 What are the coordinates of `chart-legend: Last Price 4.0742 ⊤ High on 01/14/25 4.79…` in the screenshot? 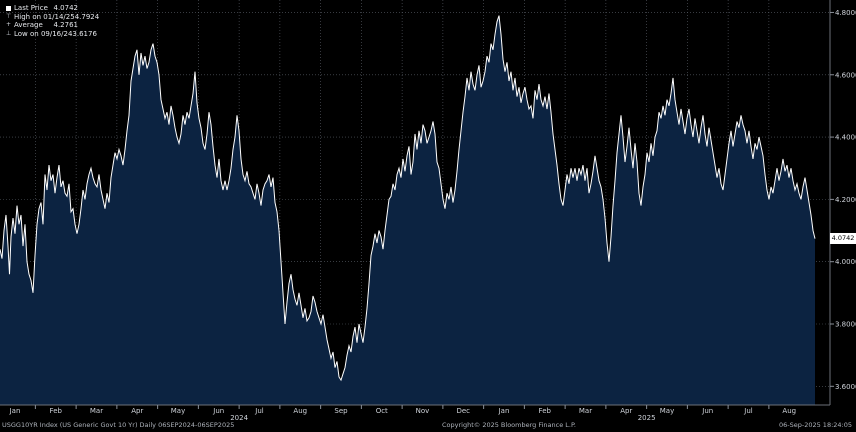 It's located at (52, 21).